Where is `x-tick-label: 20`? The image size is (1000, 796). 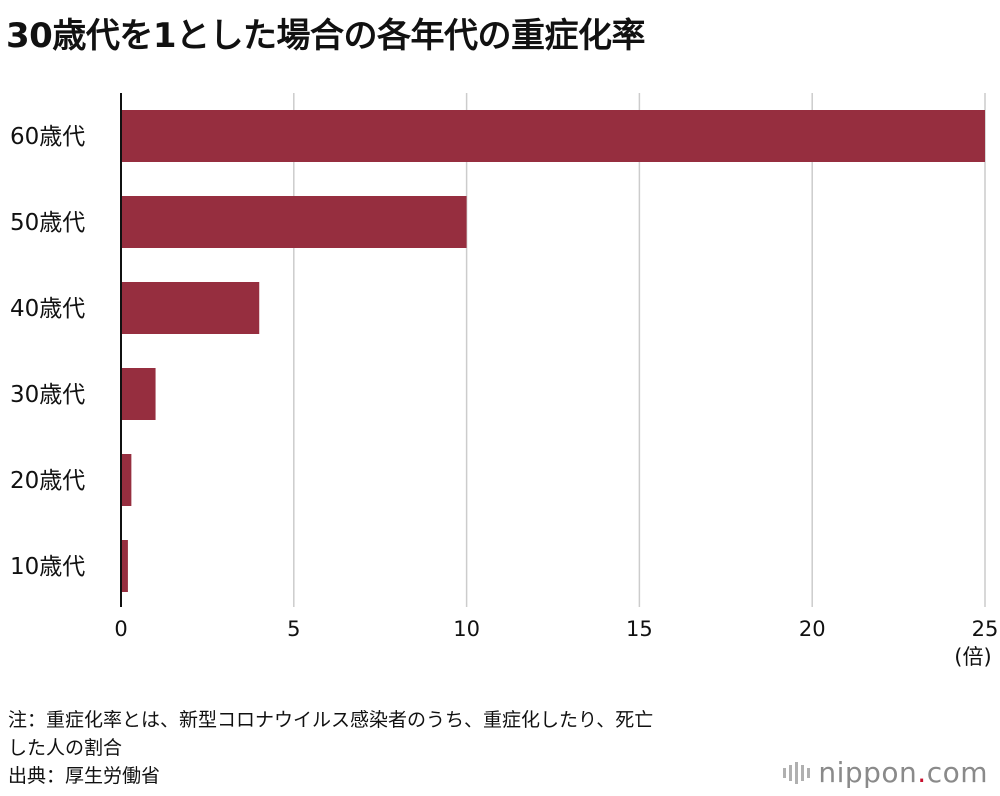
x-tick-label: 20 is located at coordinates (812, 629).